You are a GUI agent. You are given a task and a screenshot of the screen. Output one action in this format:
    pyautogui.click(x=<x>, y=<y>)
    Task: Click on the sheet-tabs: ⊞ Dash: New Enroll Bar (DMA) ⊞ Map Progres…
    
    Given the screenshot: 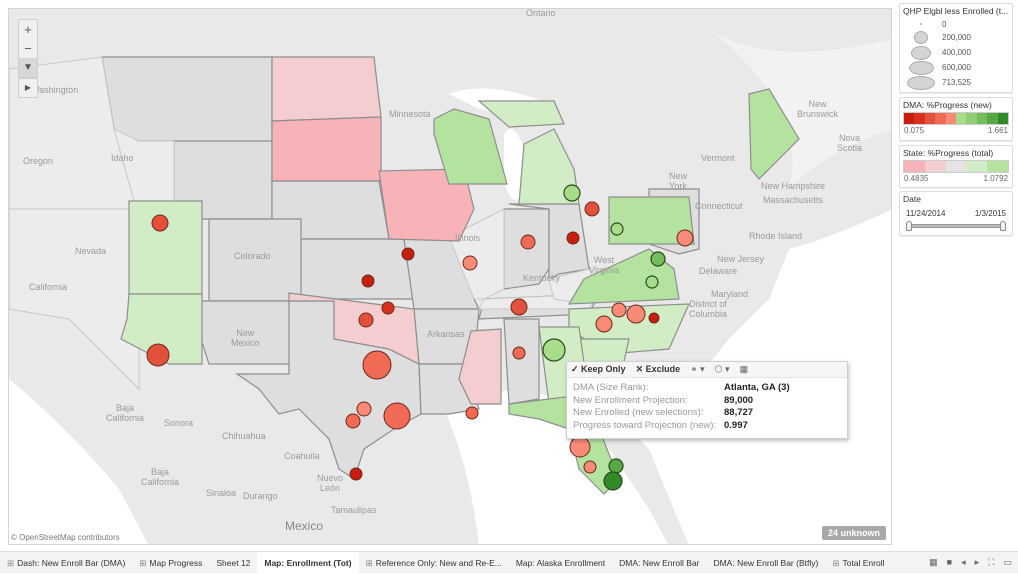 What is the action you would take?
    pyautogui.click(x=509, y=562)
    